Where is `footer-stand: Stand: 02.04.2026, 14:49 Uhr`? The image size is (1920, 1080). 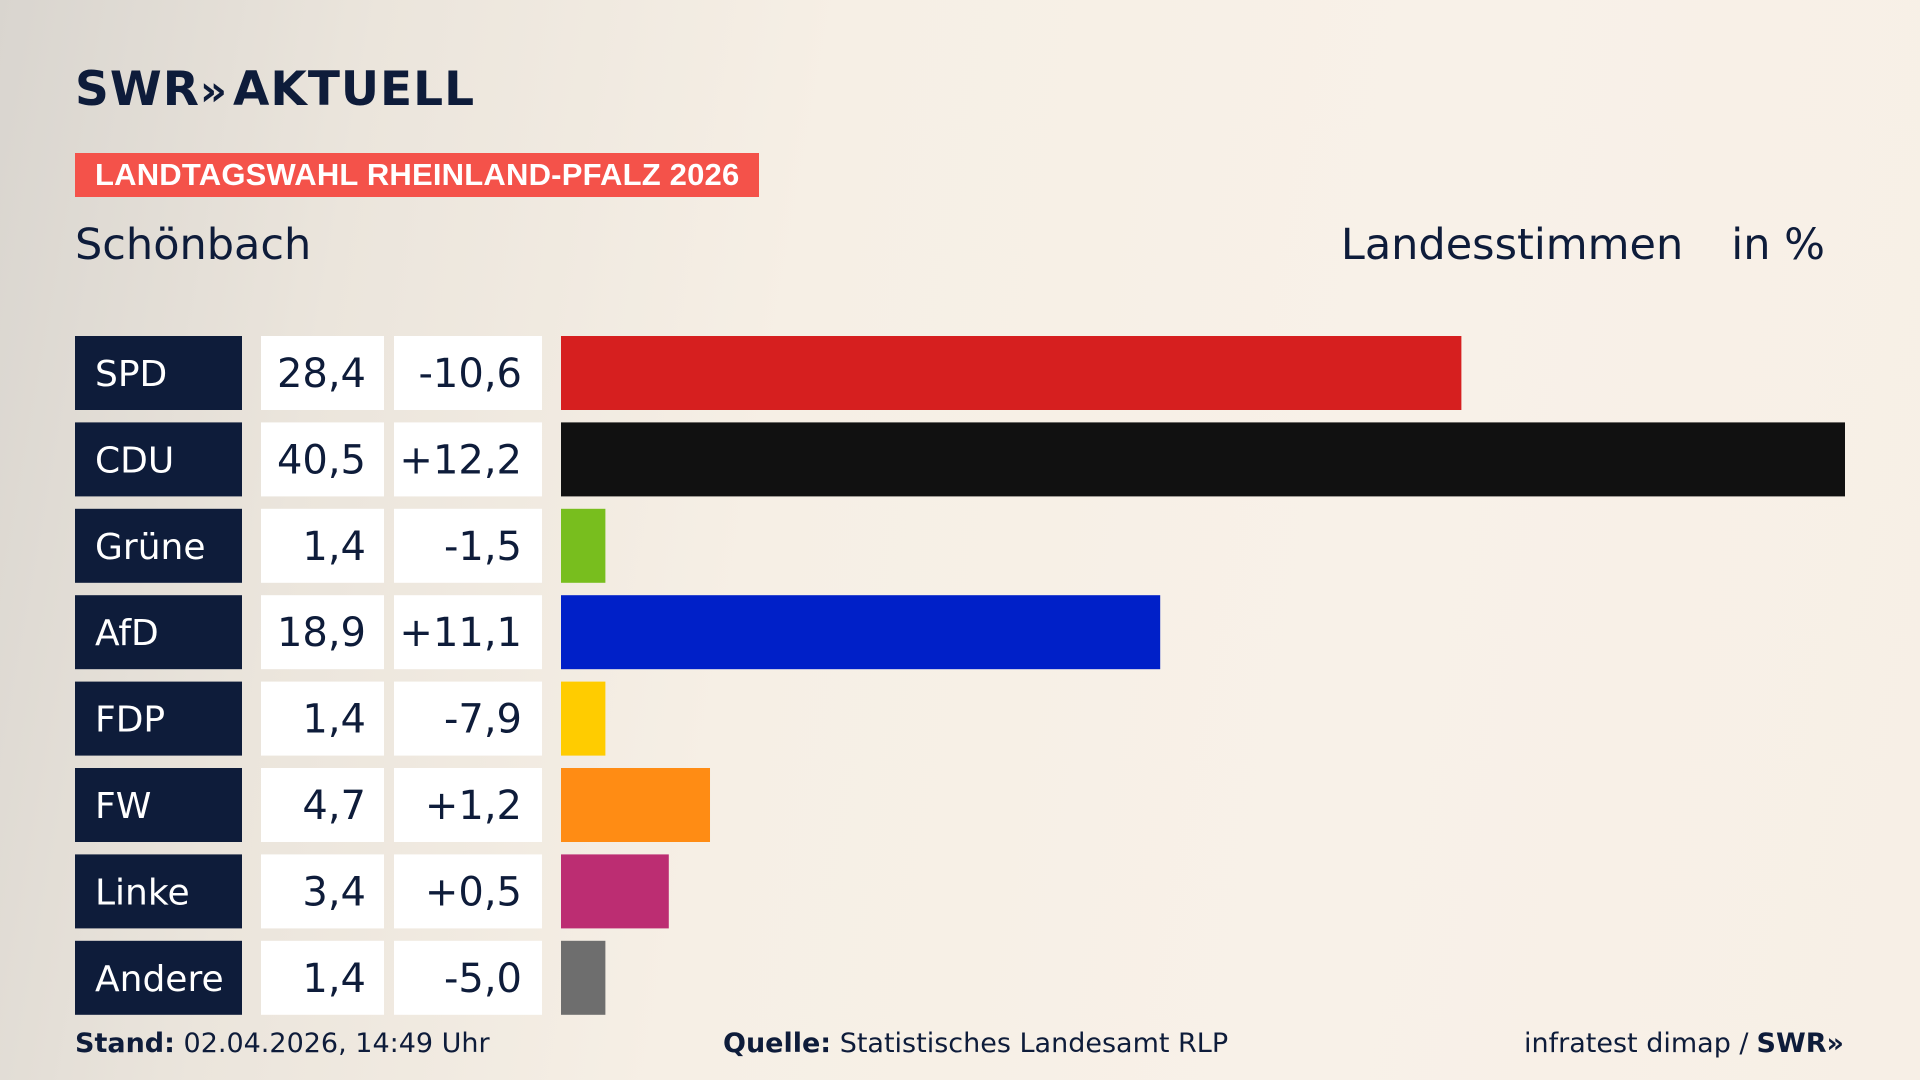 footer-stand: Stand: 02.04.2026, 14:49 Uhr is located at coordinates (282, 1043).